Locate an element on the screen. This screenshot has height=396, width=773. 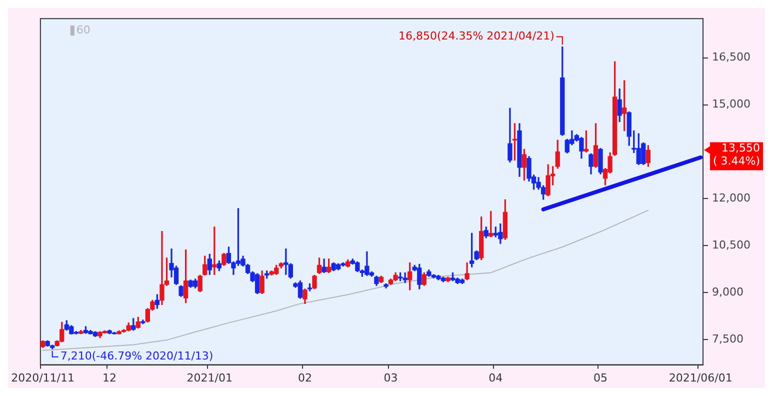
x-tick-label: 2021/01 is located at coordinates (209, 377).